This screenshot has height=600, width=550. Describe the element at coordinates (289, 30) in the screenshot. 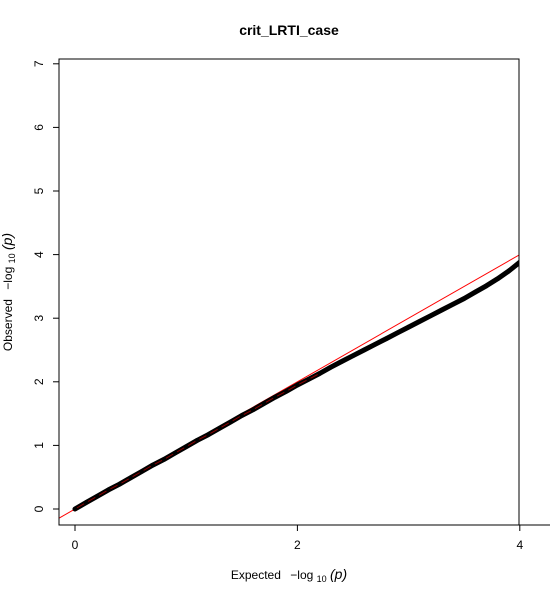

I see `chart-title: crit_LRTI_case` at that location.